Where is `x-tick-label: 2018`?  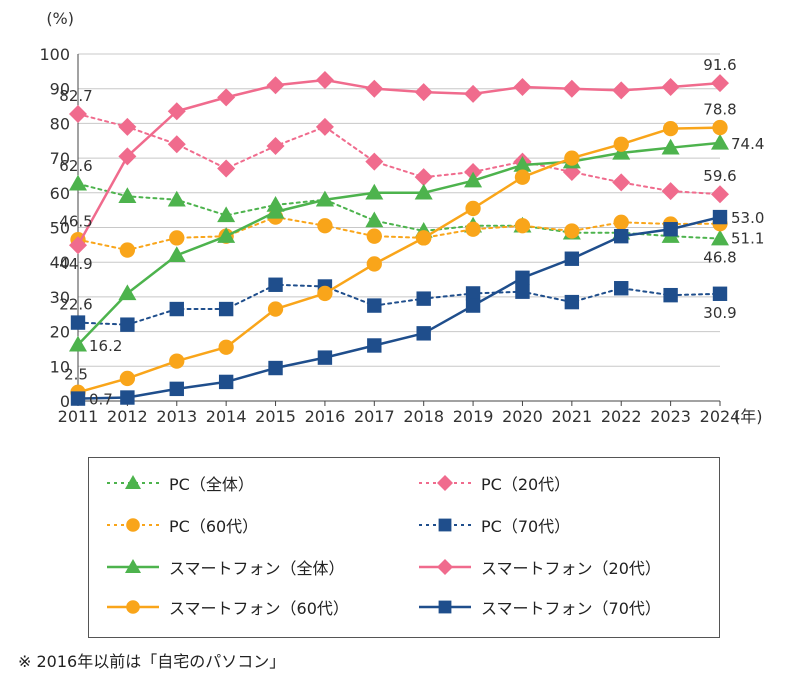
x-tick-label: 2018 is located at coordinates (423, 416).